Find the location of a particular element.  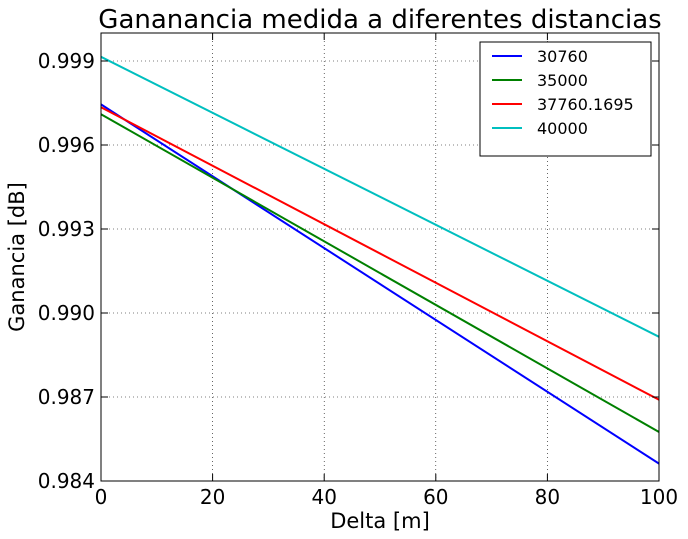

x-tick-label: 0 is located at coordinates (101, 497).